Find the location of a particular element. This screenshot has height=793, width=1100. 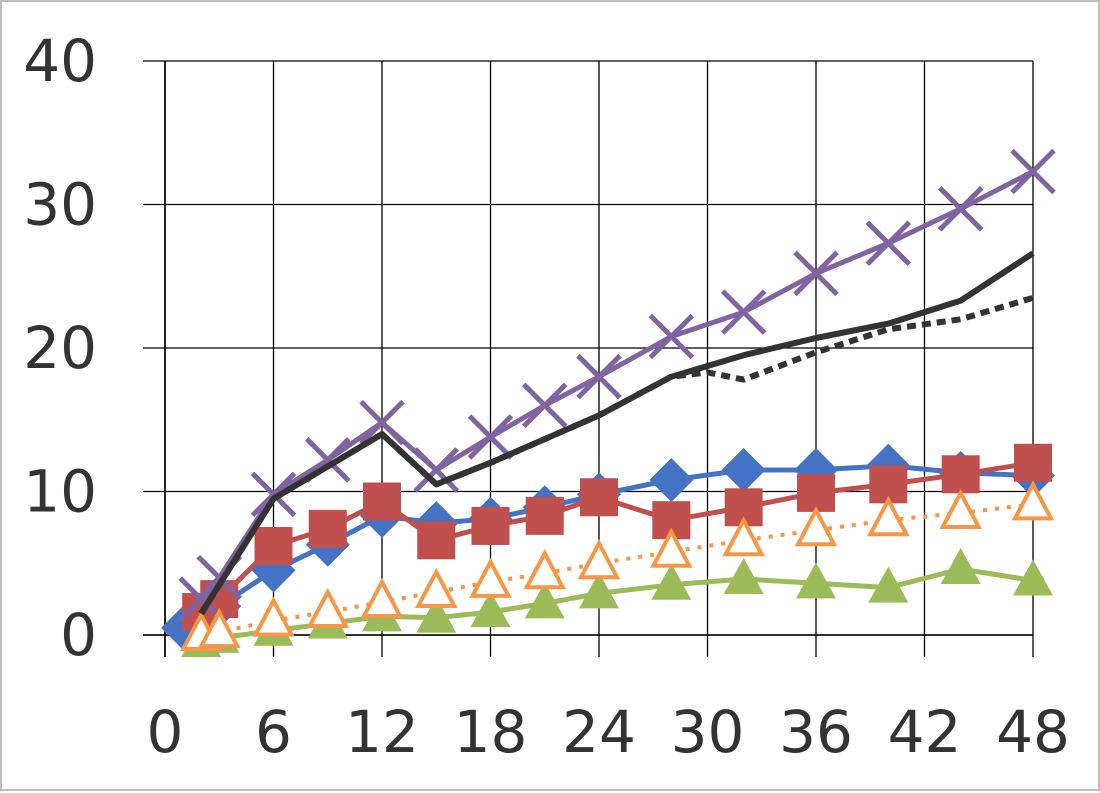

y-tick-label: 30 is located at coordinates (60, 205).